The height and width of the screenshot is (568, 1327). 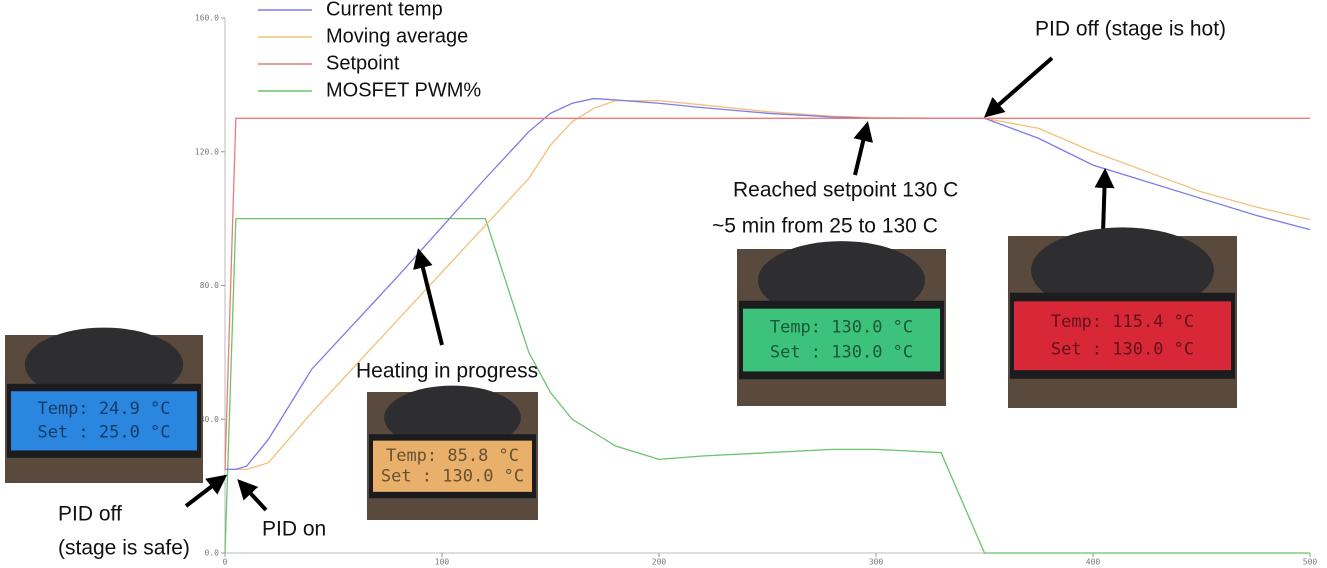 What do you see at coordinates (209, 419) in the screenshot?
I see `y-tick-label: 40.0` at bounding box center [209, 419].